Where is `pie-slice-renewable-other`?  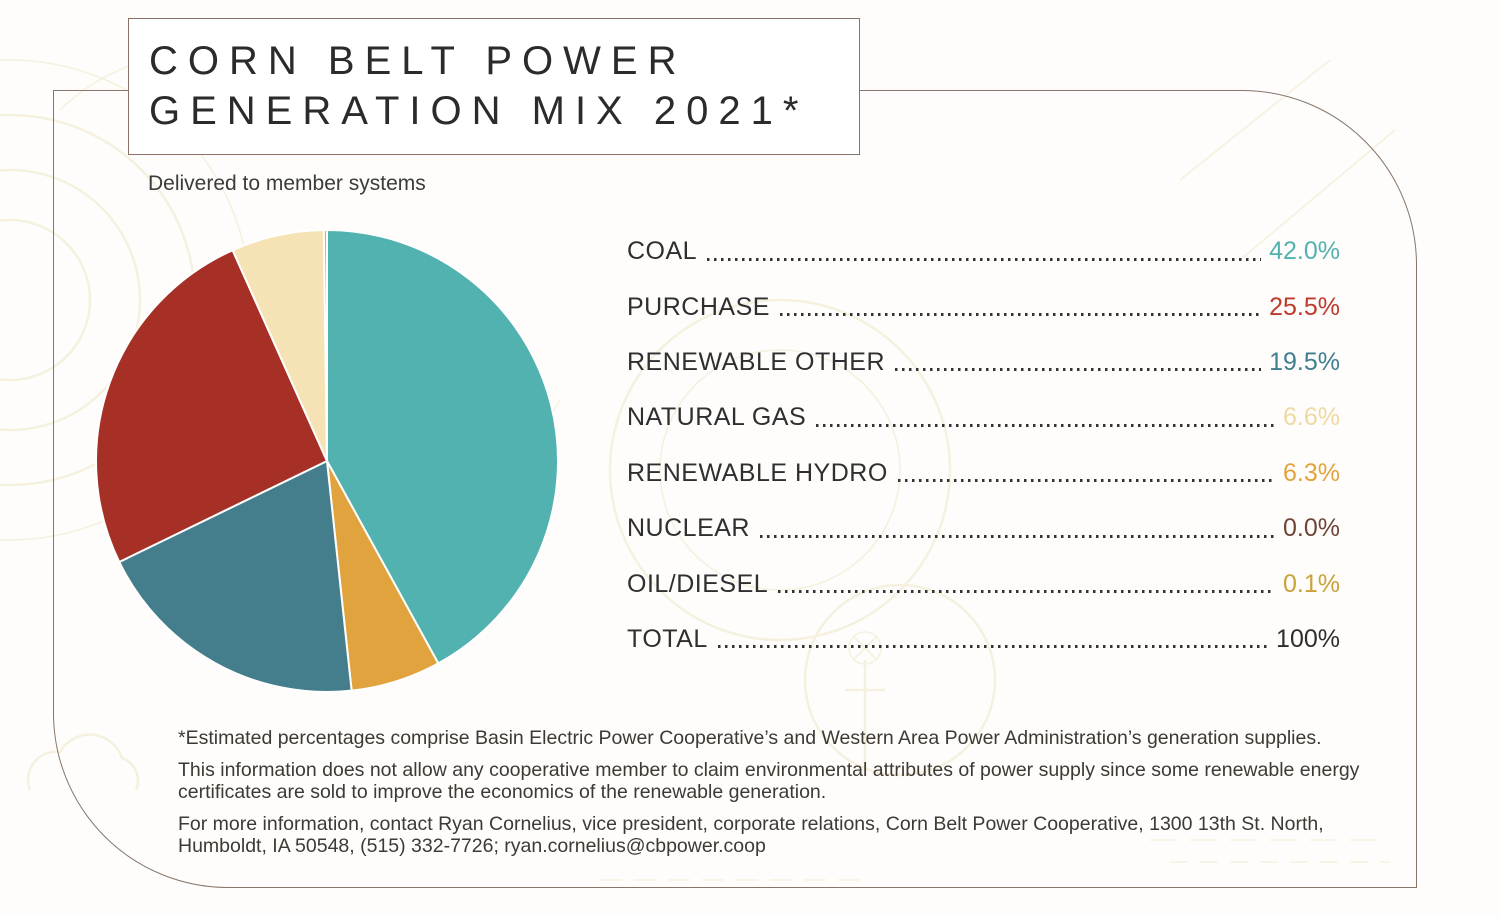 pie-slice-renewable-other is located at coordinates (235, 576).